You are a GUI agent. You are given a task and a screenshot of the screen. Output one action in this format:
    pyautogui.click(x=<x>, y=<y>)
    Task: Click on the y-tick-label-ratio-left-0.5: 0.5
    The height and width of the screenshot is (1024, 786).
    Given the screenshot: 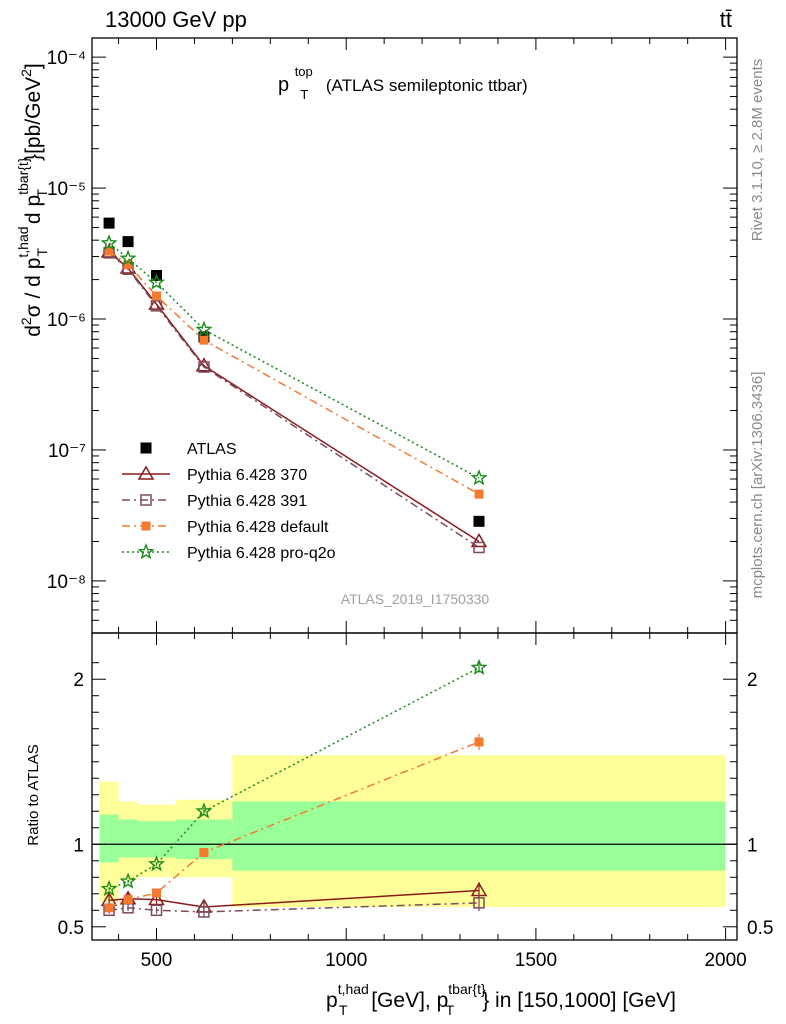 What is the action you would take?
    pyautogui.click(x=71, y=928)
    